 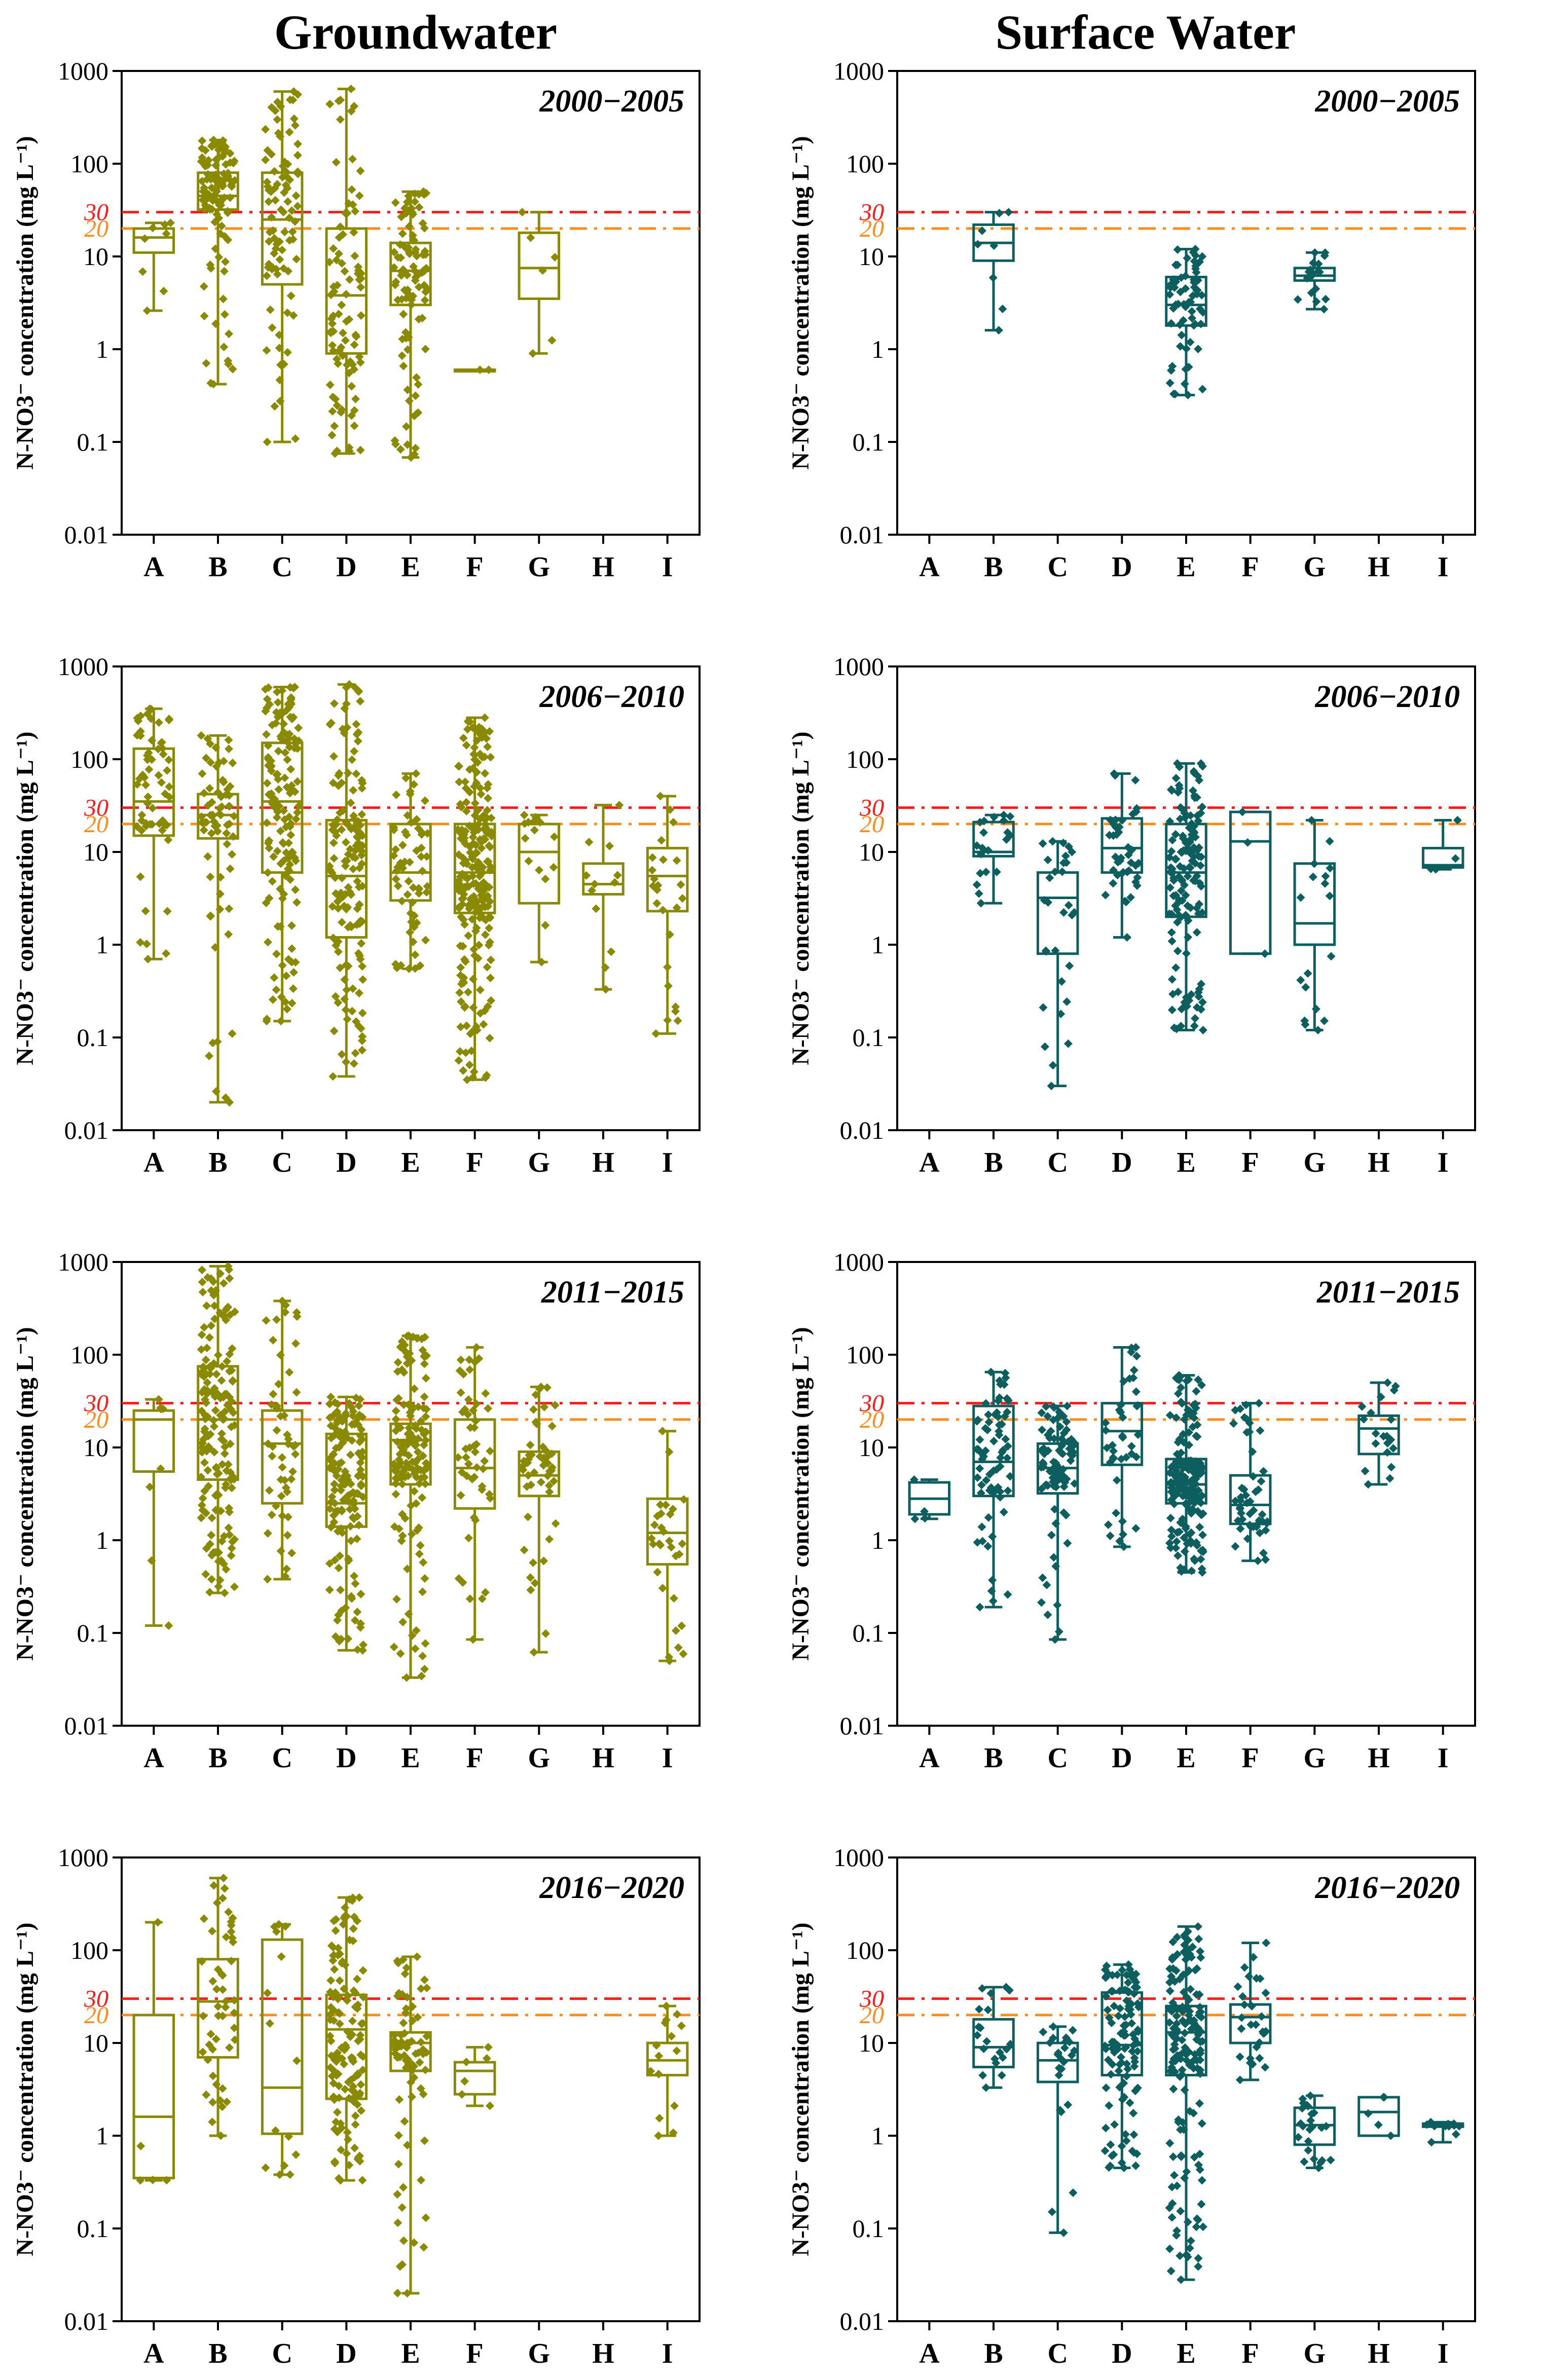 What do you see at coordinates (1186, 2103) in the screenshot?
I see `box-E` at bounding box center [1186, 2103].